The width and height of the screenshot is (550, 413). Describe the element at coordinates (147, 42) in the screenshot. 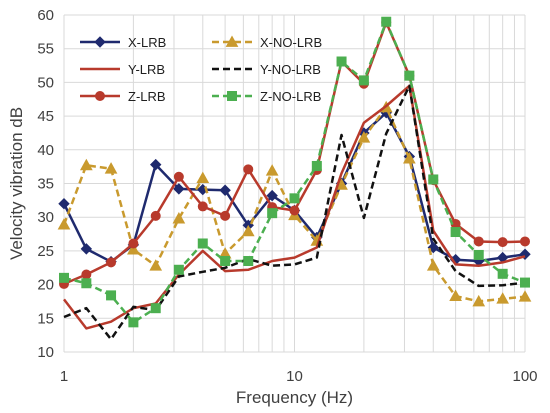

I see `legend-label: X-LRB` at that location.